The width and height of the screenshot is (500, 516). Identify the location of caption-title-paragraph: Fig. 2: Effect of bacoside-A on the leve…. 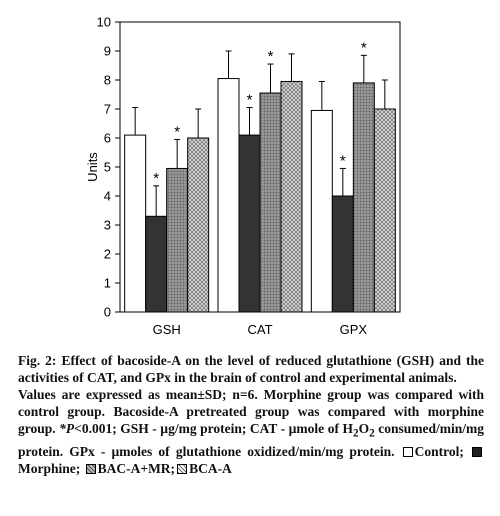
(251, 369).